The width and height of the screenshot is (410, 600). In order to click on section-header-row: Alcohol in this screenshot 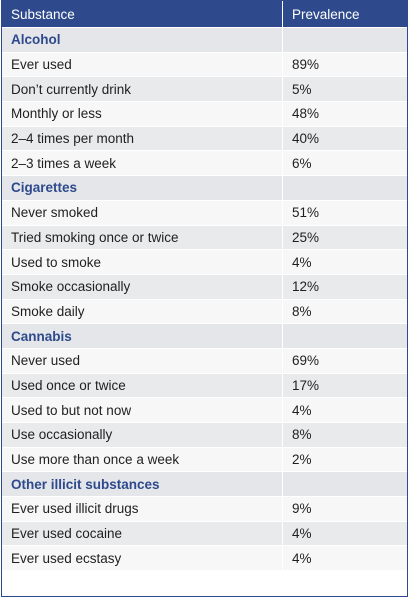, I will do `click(205, 40)`.